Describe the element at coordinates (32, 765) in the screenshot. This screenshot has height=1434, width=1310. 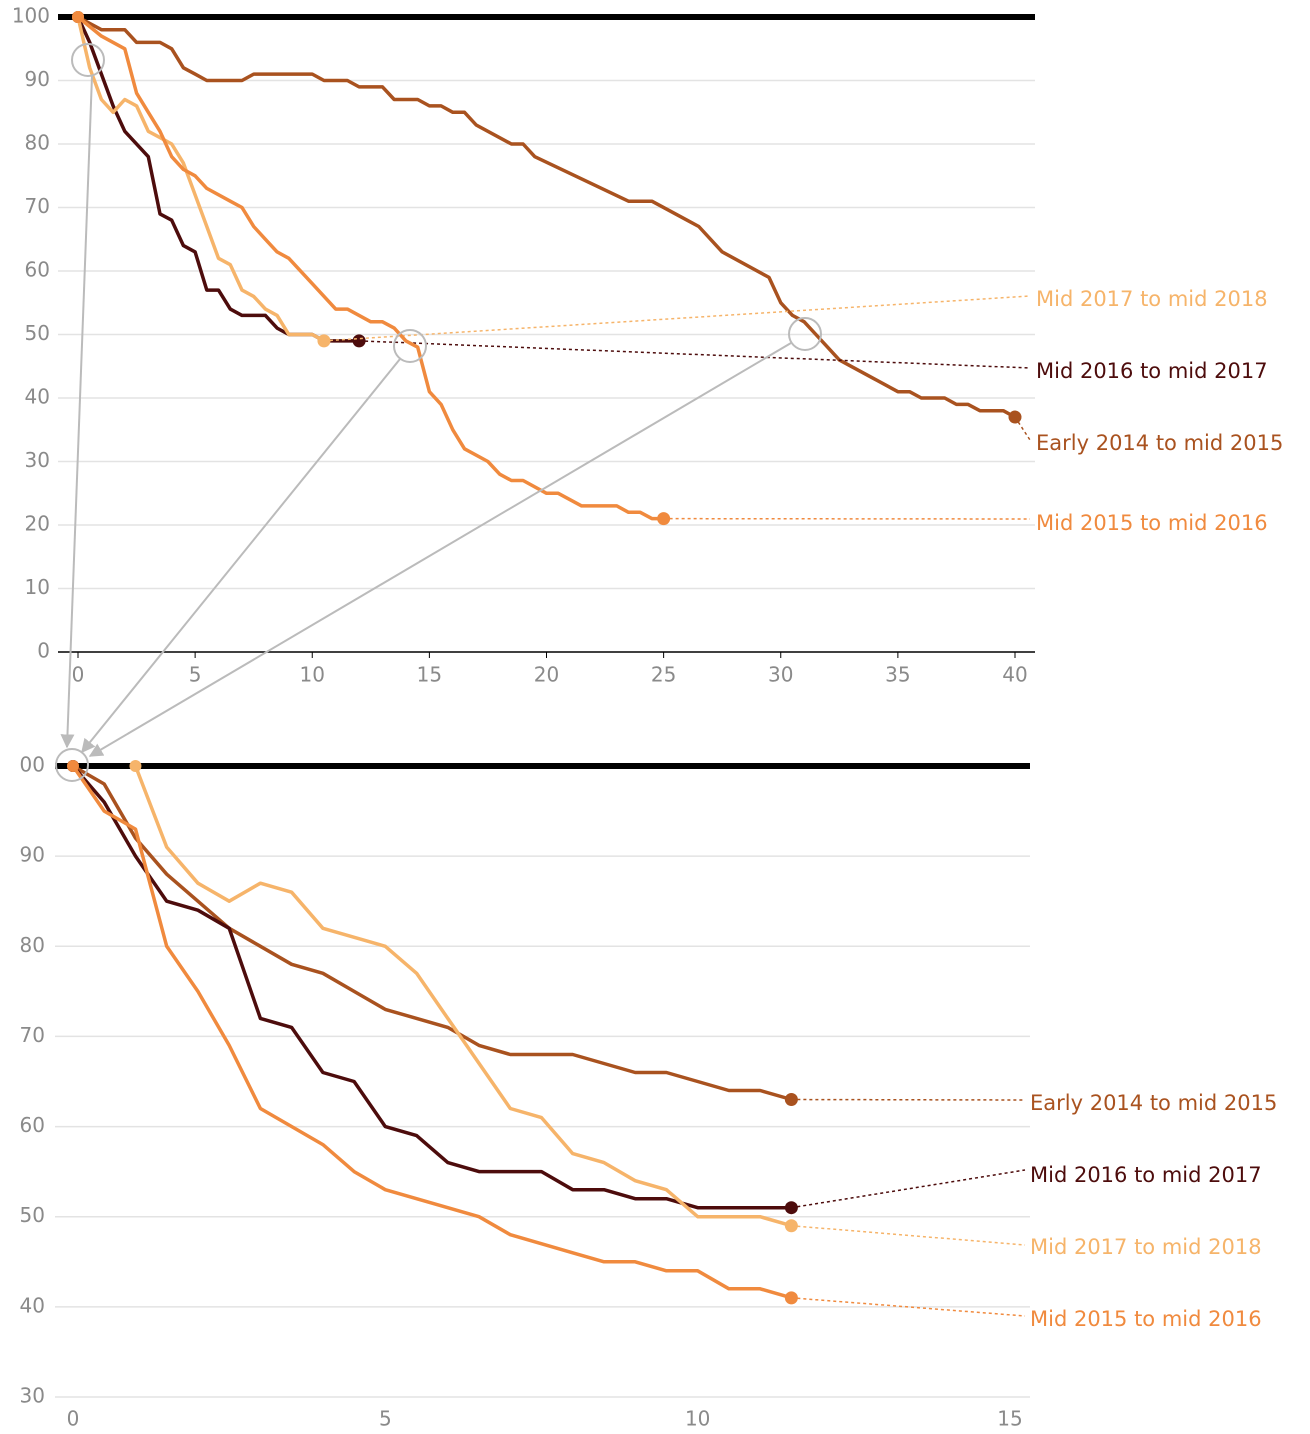
I see `y-tick-label: 00` at that location.